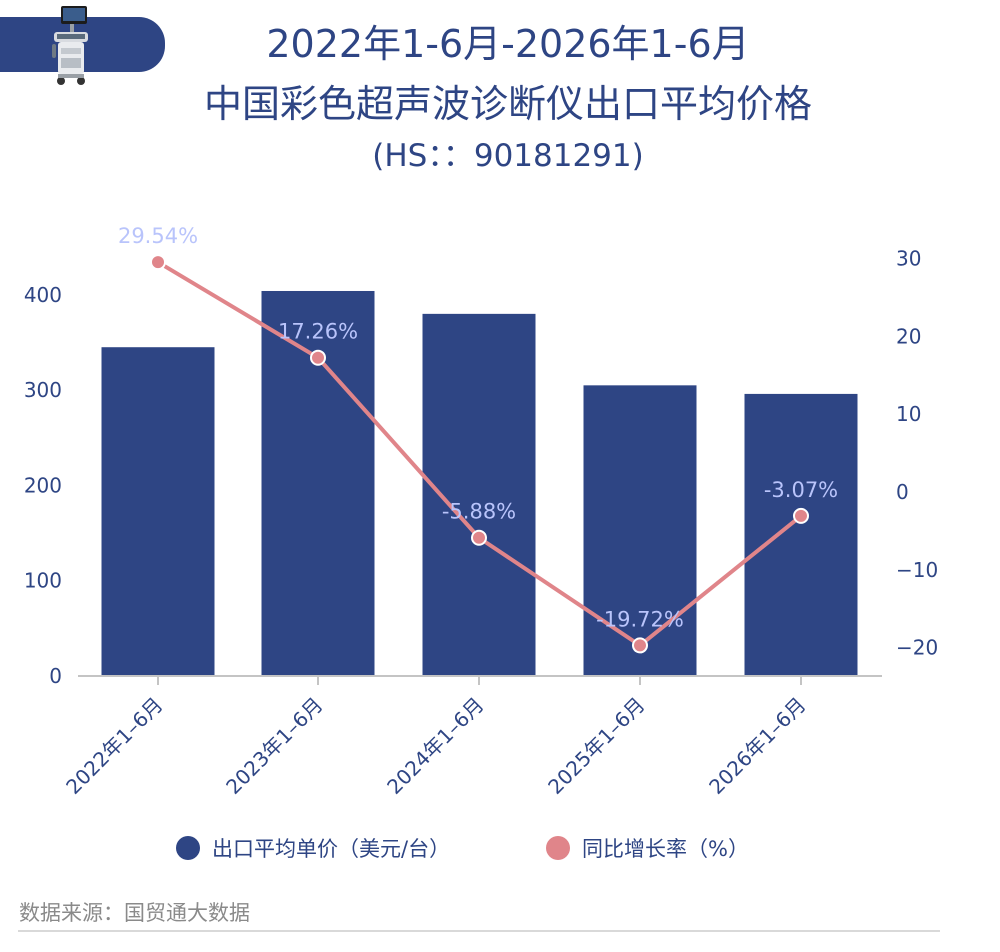 The image size is (1000, 952). Describe the element at coordinates (43, 295) in the screenshot. I see `y-left-tick-400: 400` at that location.